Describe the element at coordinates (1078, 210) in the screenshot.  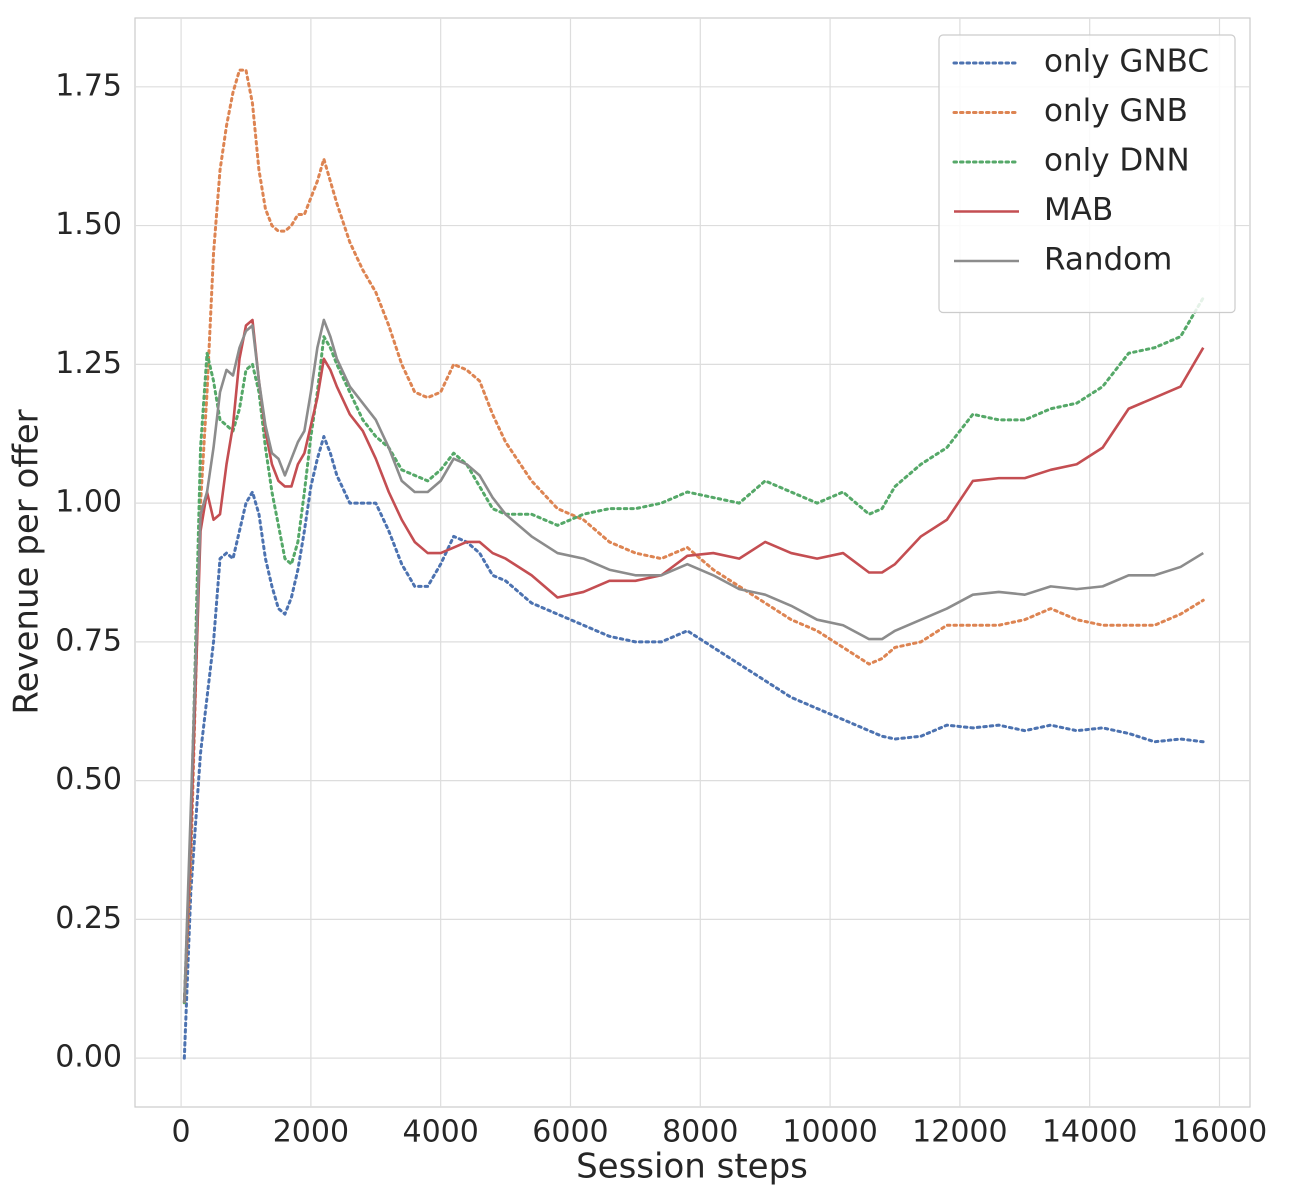
I see `legend-label: MAB` at that location.